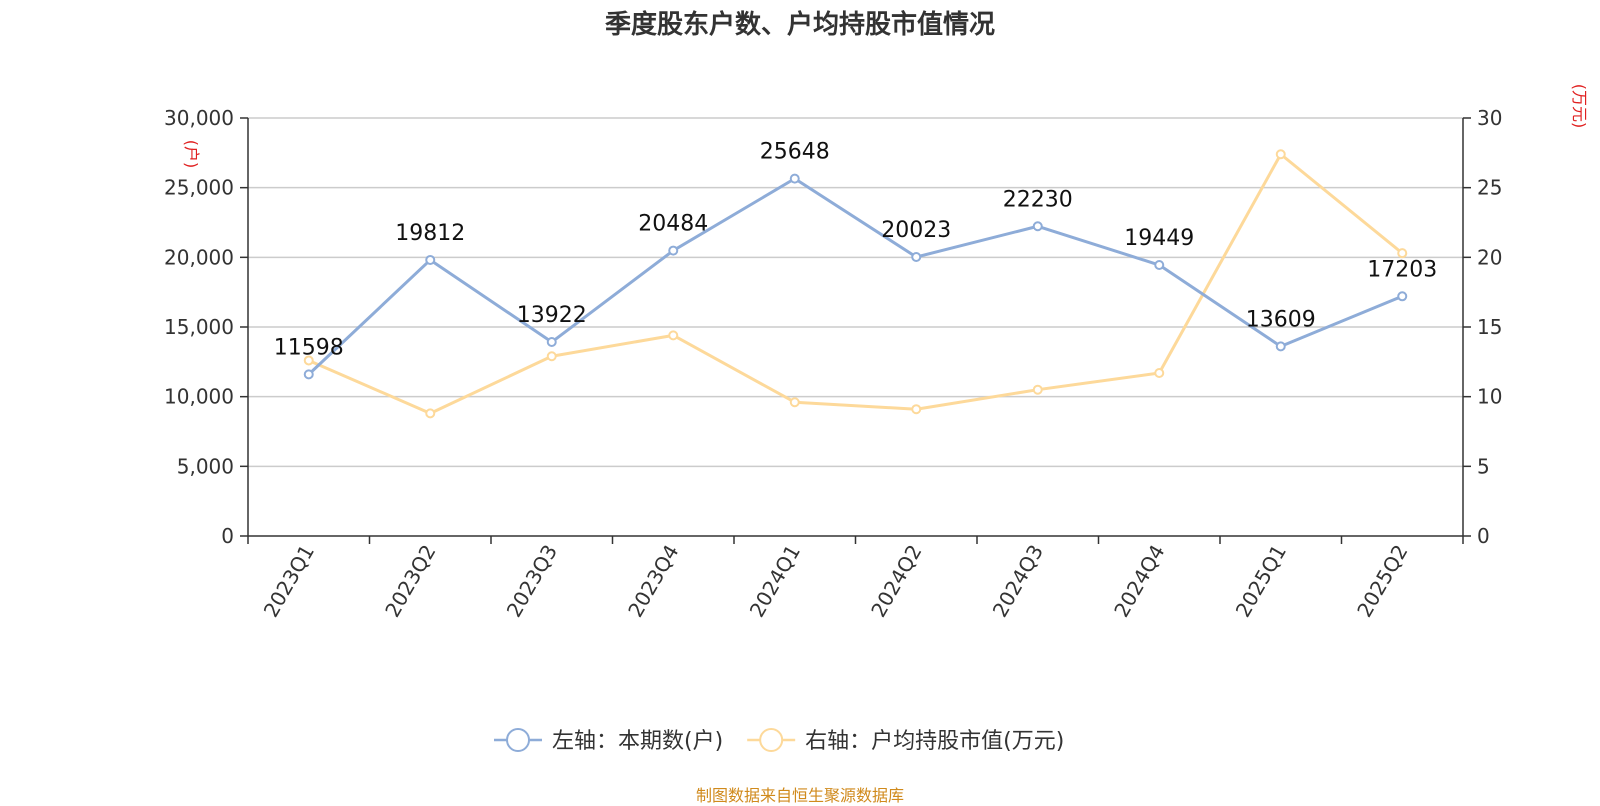  I want to click on right-tick-label: 5, so click(1483, 466).